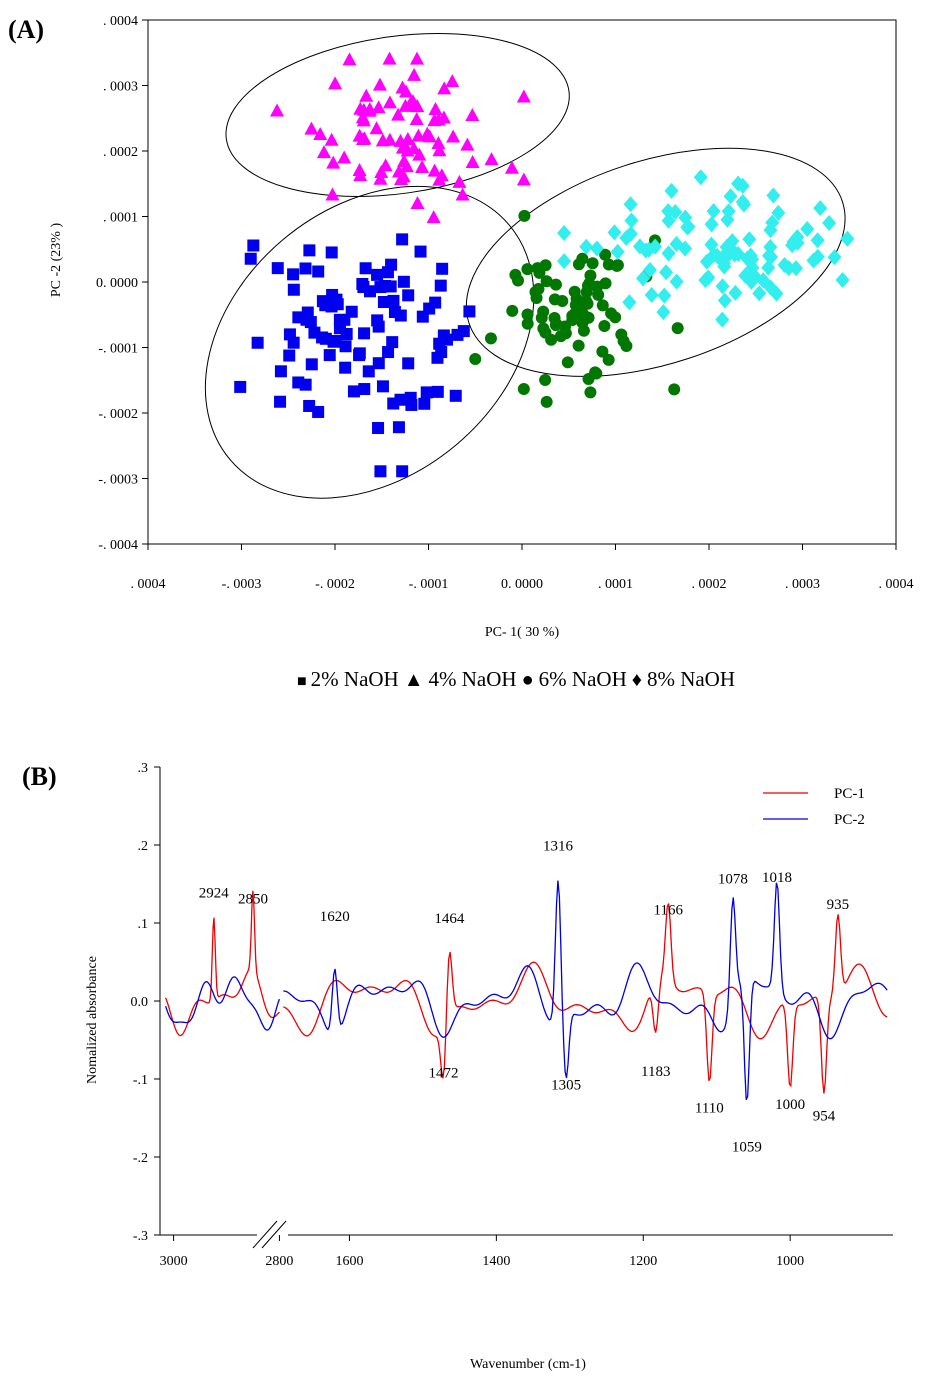 The image size is (938, 1376). Describe the element at coordinates (496, 1261) in the screenshot. I see `x-tick-label: 1400` at that location.